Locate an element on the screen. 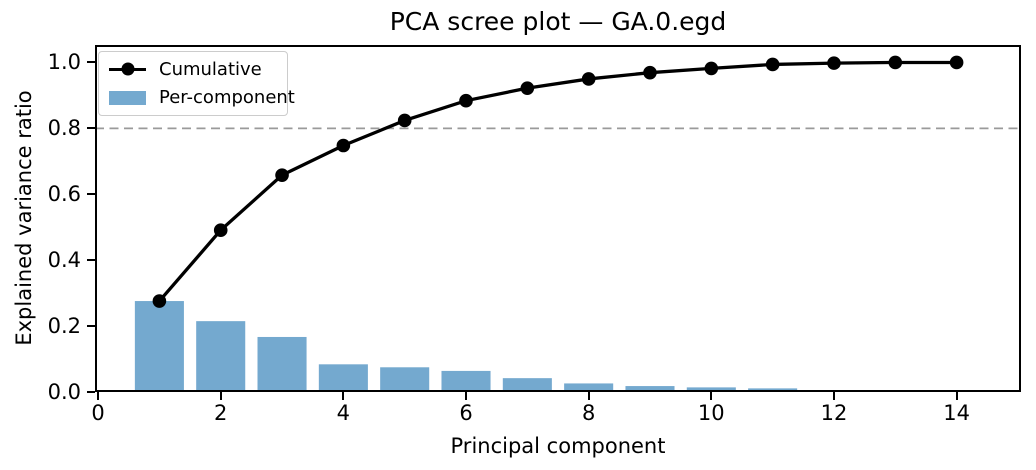 The image size is (1036, 470). cumulative-point-pc9 is located at coordinates (650, 72).